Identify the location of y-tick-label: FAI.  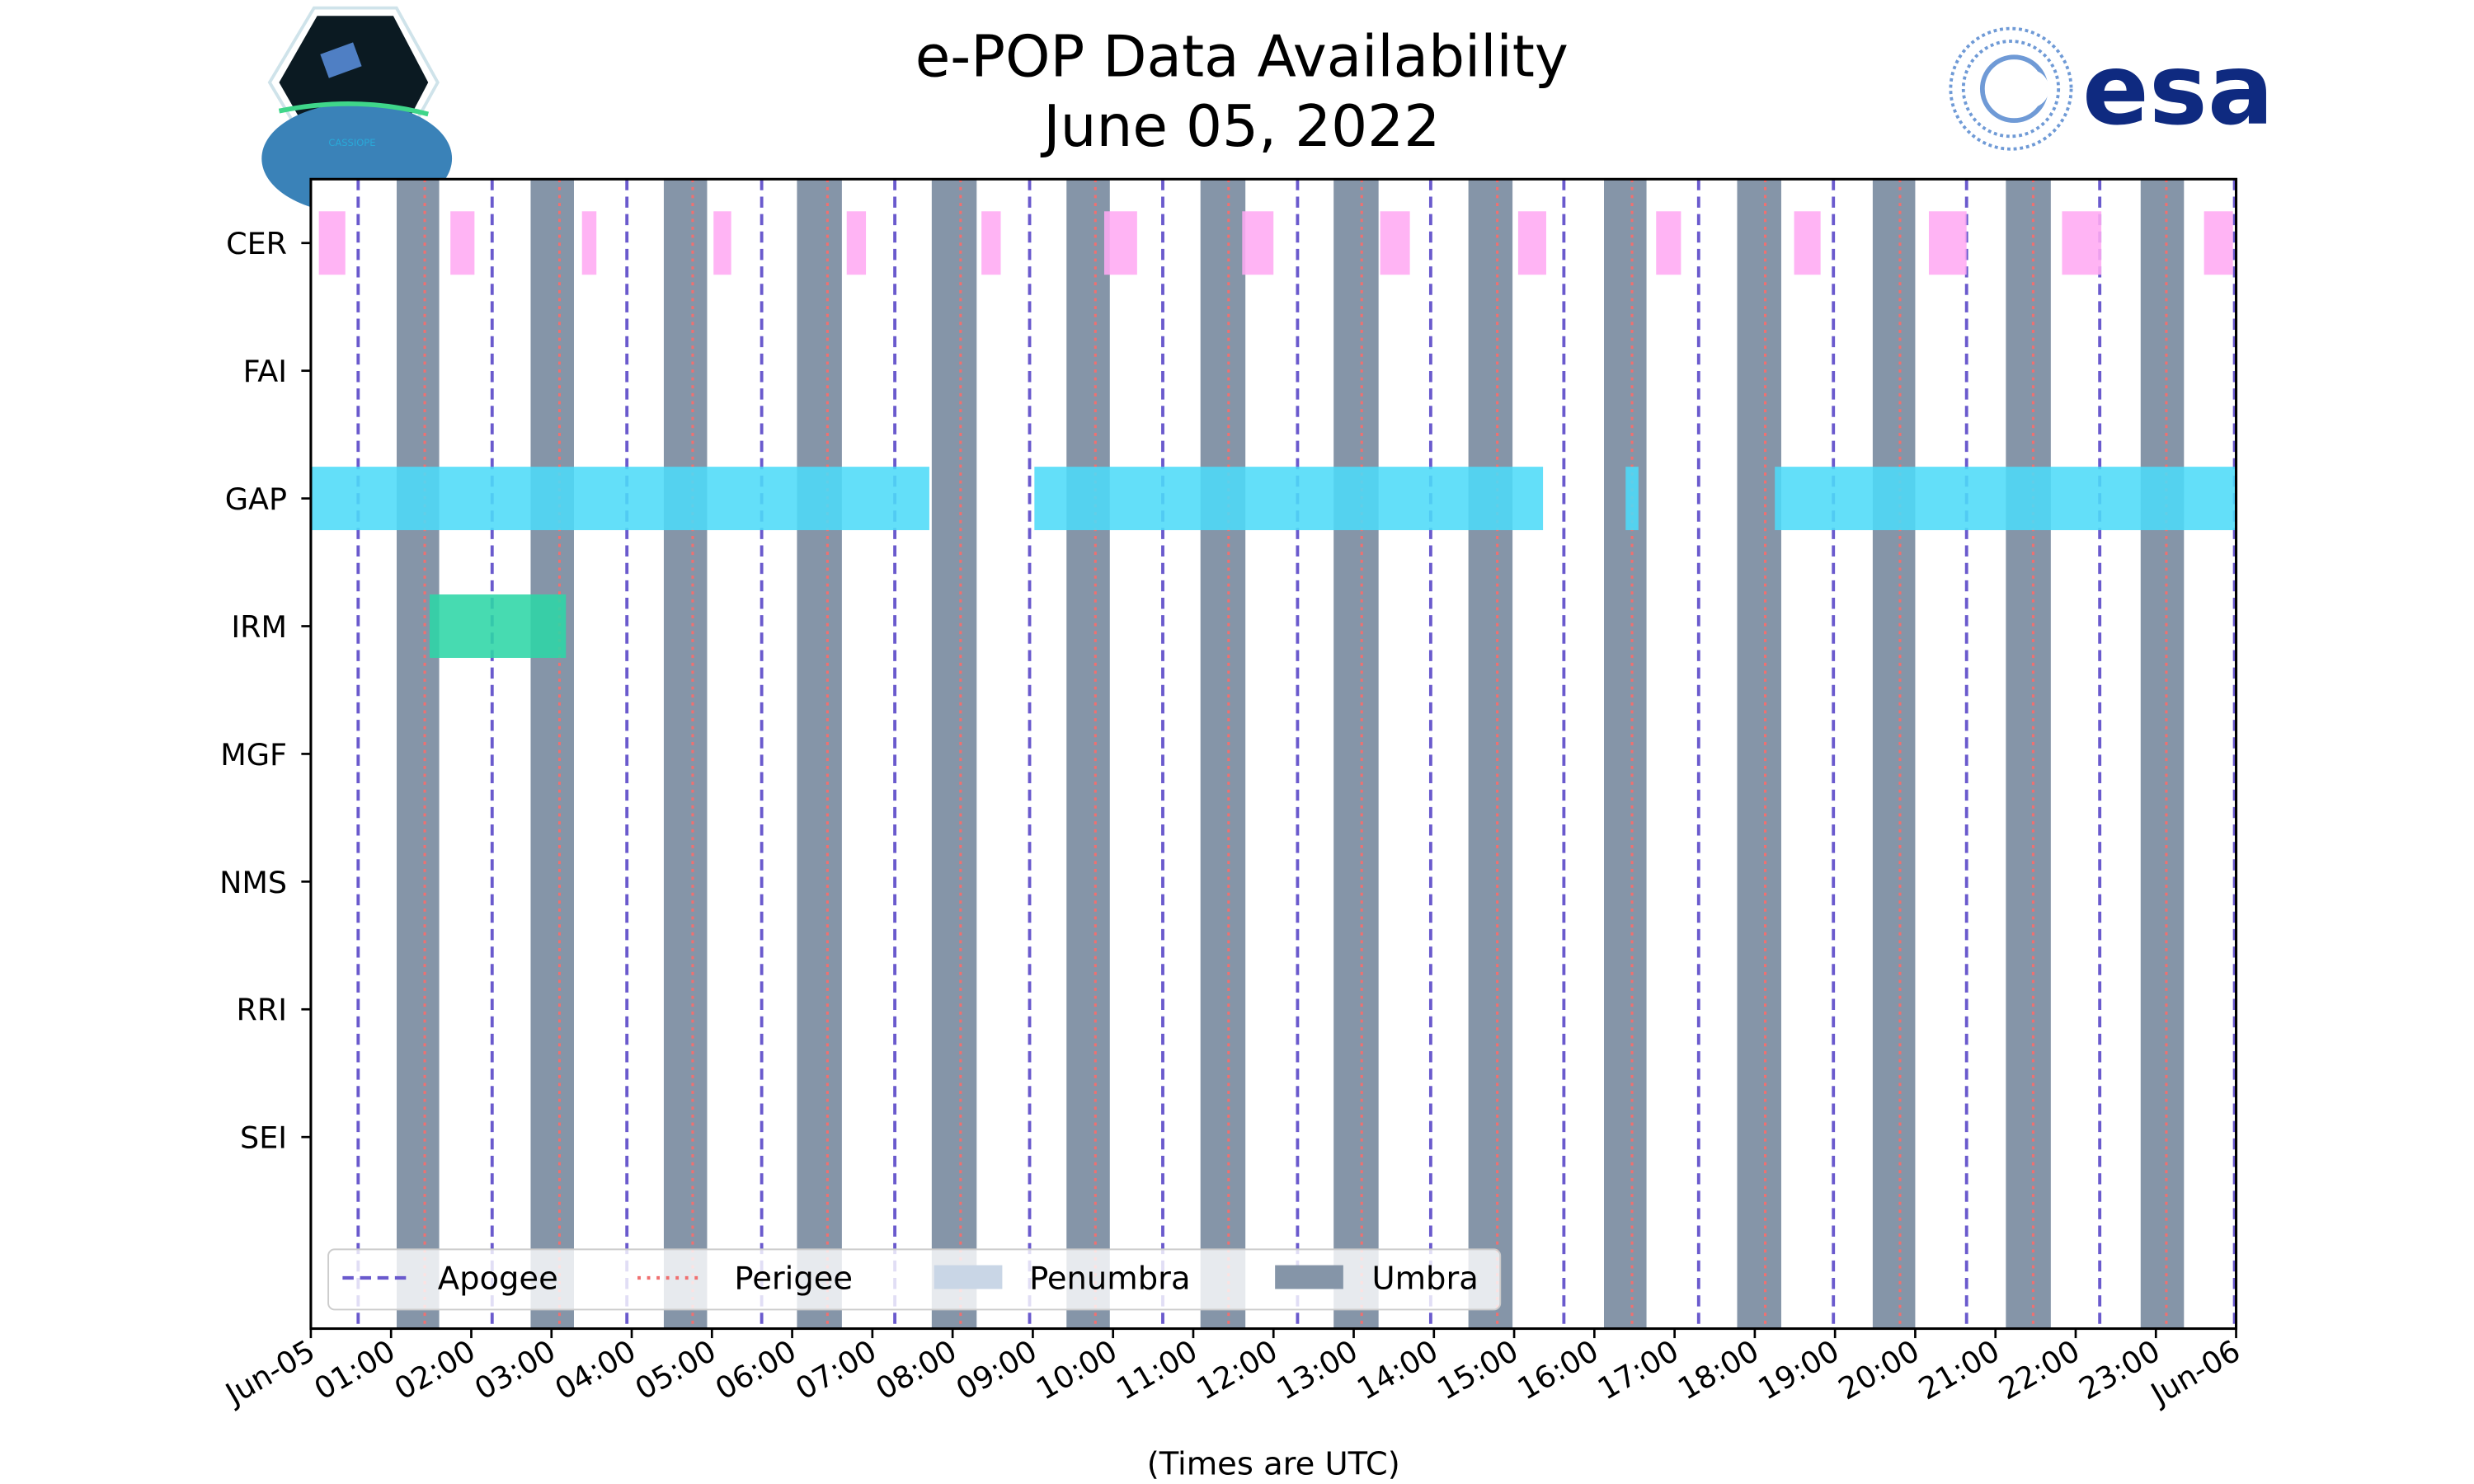
(265, 371).